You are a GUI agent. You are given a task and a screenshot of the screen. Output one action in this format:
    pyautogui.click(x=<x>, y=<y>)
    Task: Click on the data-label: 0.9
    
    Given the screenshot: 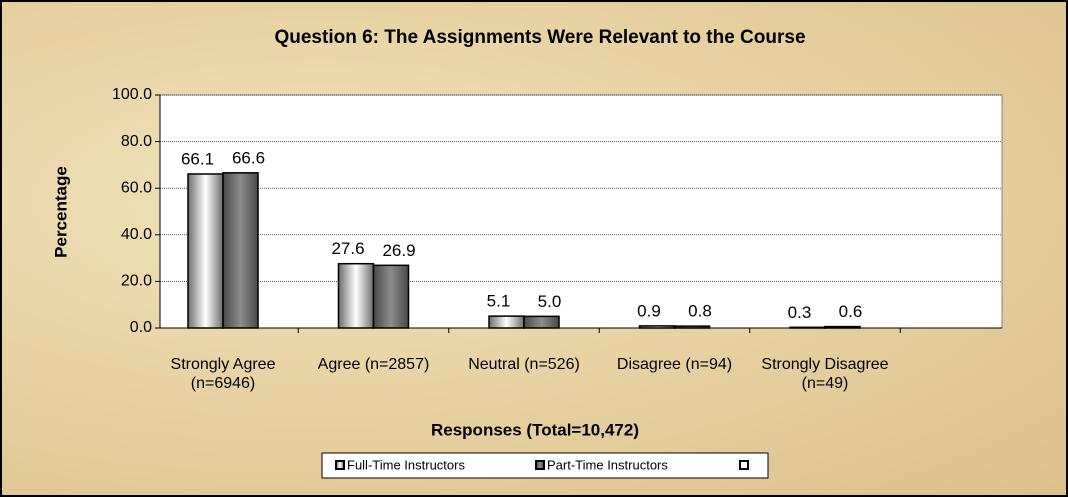 What is the action you would take?
    pyautogui.click(x=649, y=310)
    